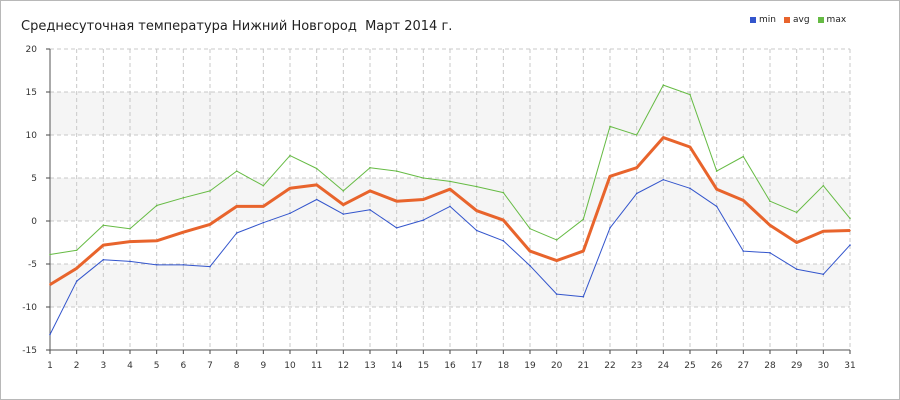 This screenshot has width=900, height=400. Describe the element at coordinates (743, 366) in the screenshot. I see `x-tick-label: 27` at that location.